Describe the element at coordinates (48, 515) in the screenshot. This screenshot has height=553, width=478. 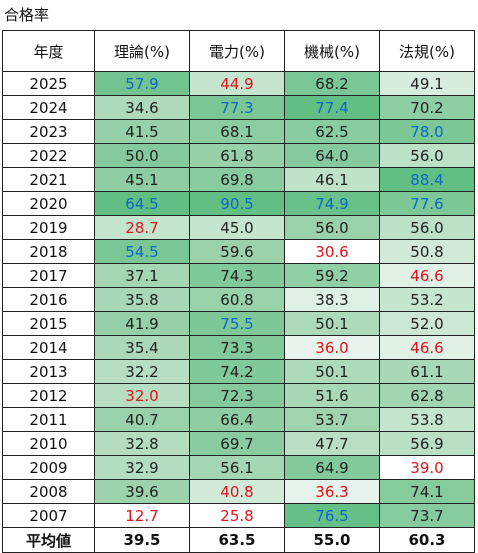
I see `year-cell: 2007` at that location.